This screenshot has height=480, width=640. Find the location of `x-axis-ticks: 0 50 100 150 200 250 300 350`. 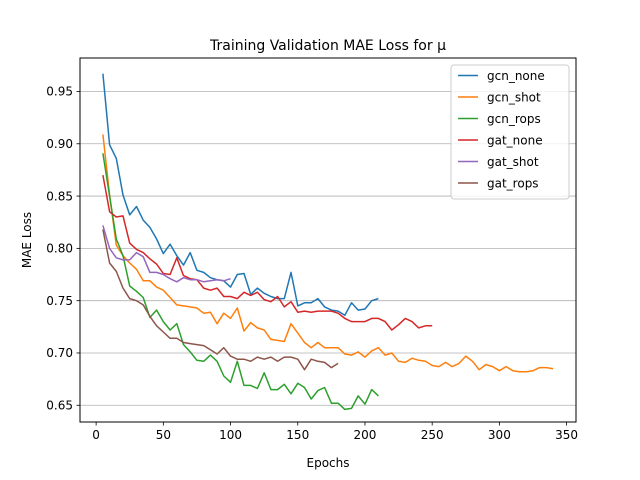

x-axis-ticks: 0 50 100 150 200 250 300 350 is located at coordinates (335, 432).